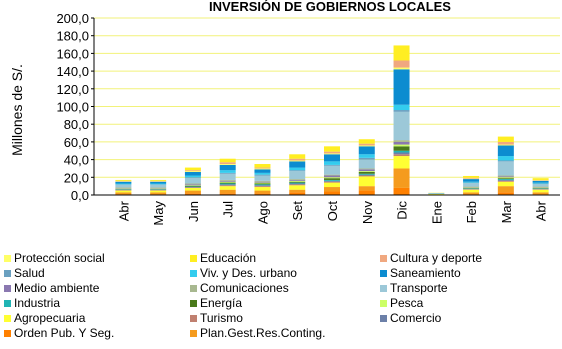 The height and width of the screenshot is (349, 562). I want to click on legend-item: Energía, so click(216, 303).